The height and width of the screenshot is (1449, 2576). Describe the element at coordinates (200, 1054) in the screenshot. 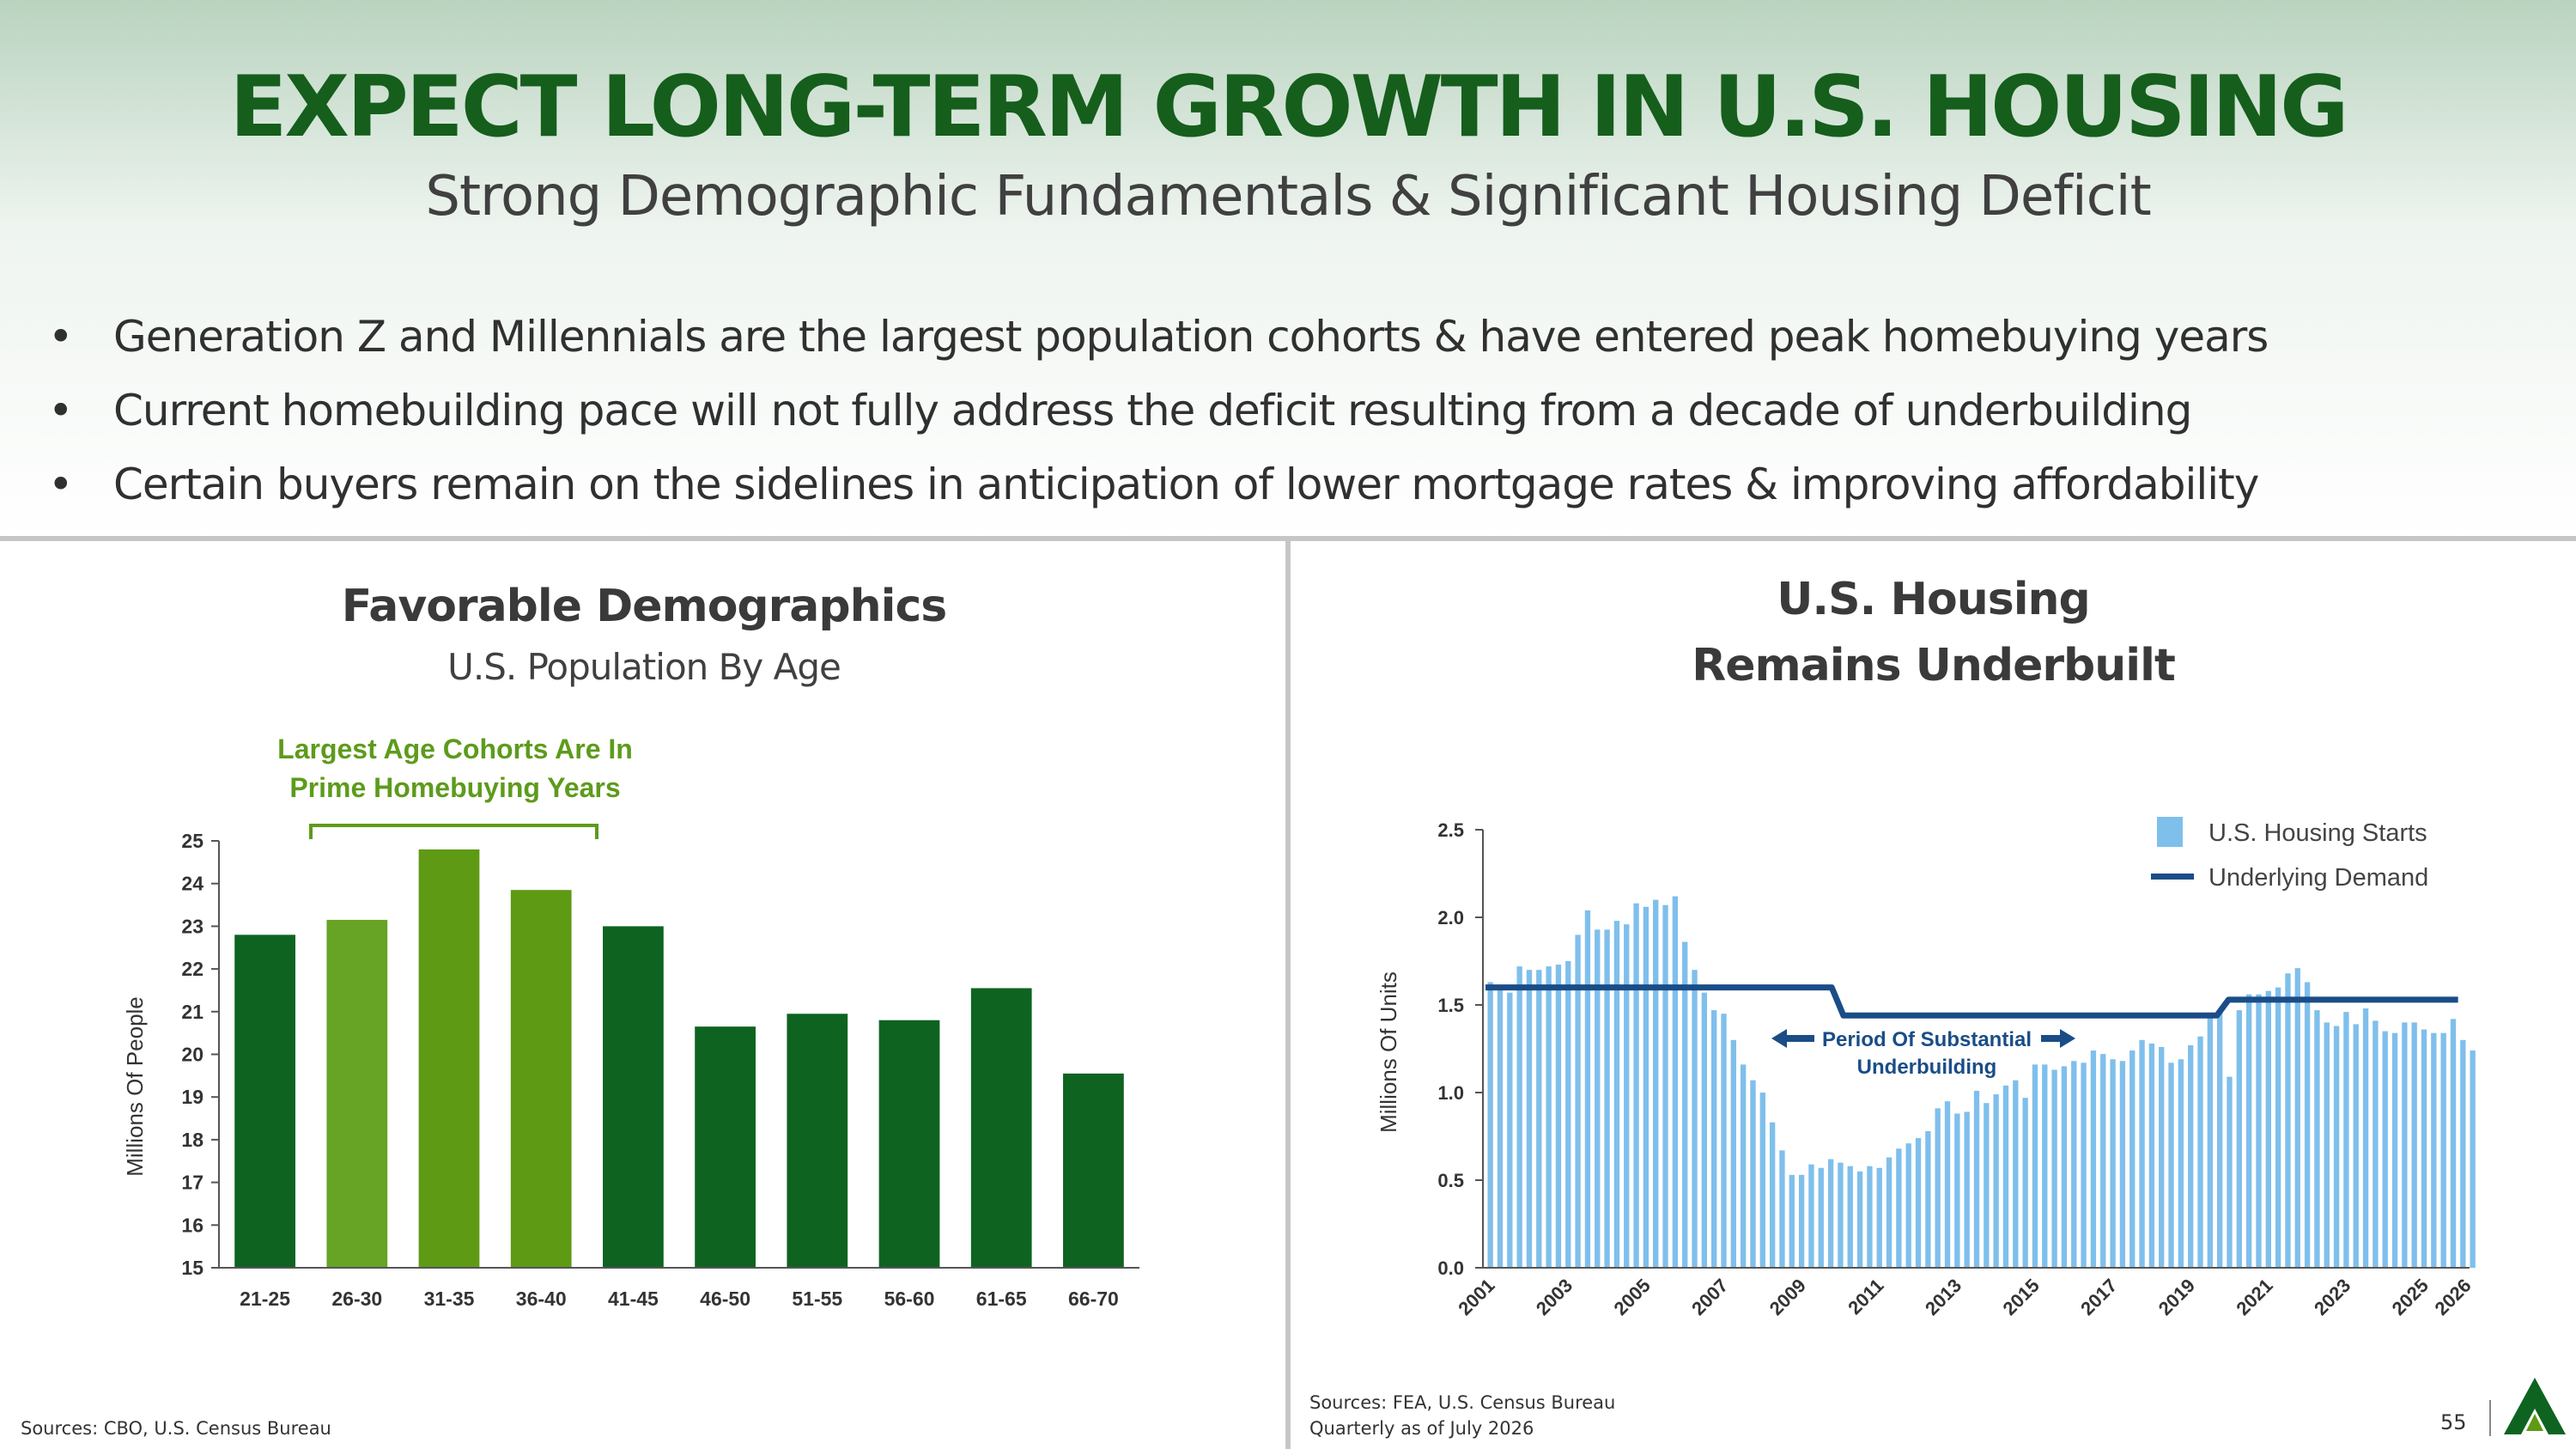

I see `demographics-y-ticks: 15 16 17 18 19 20 21 22 23 24 25` at that location.